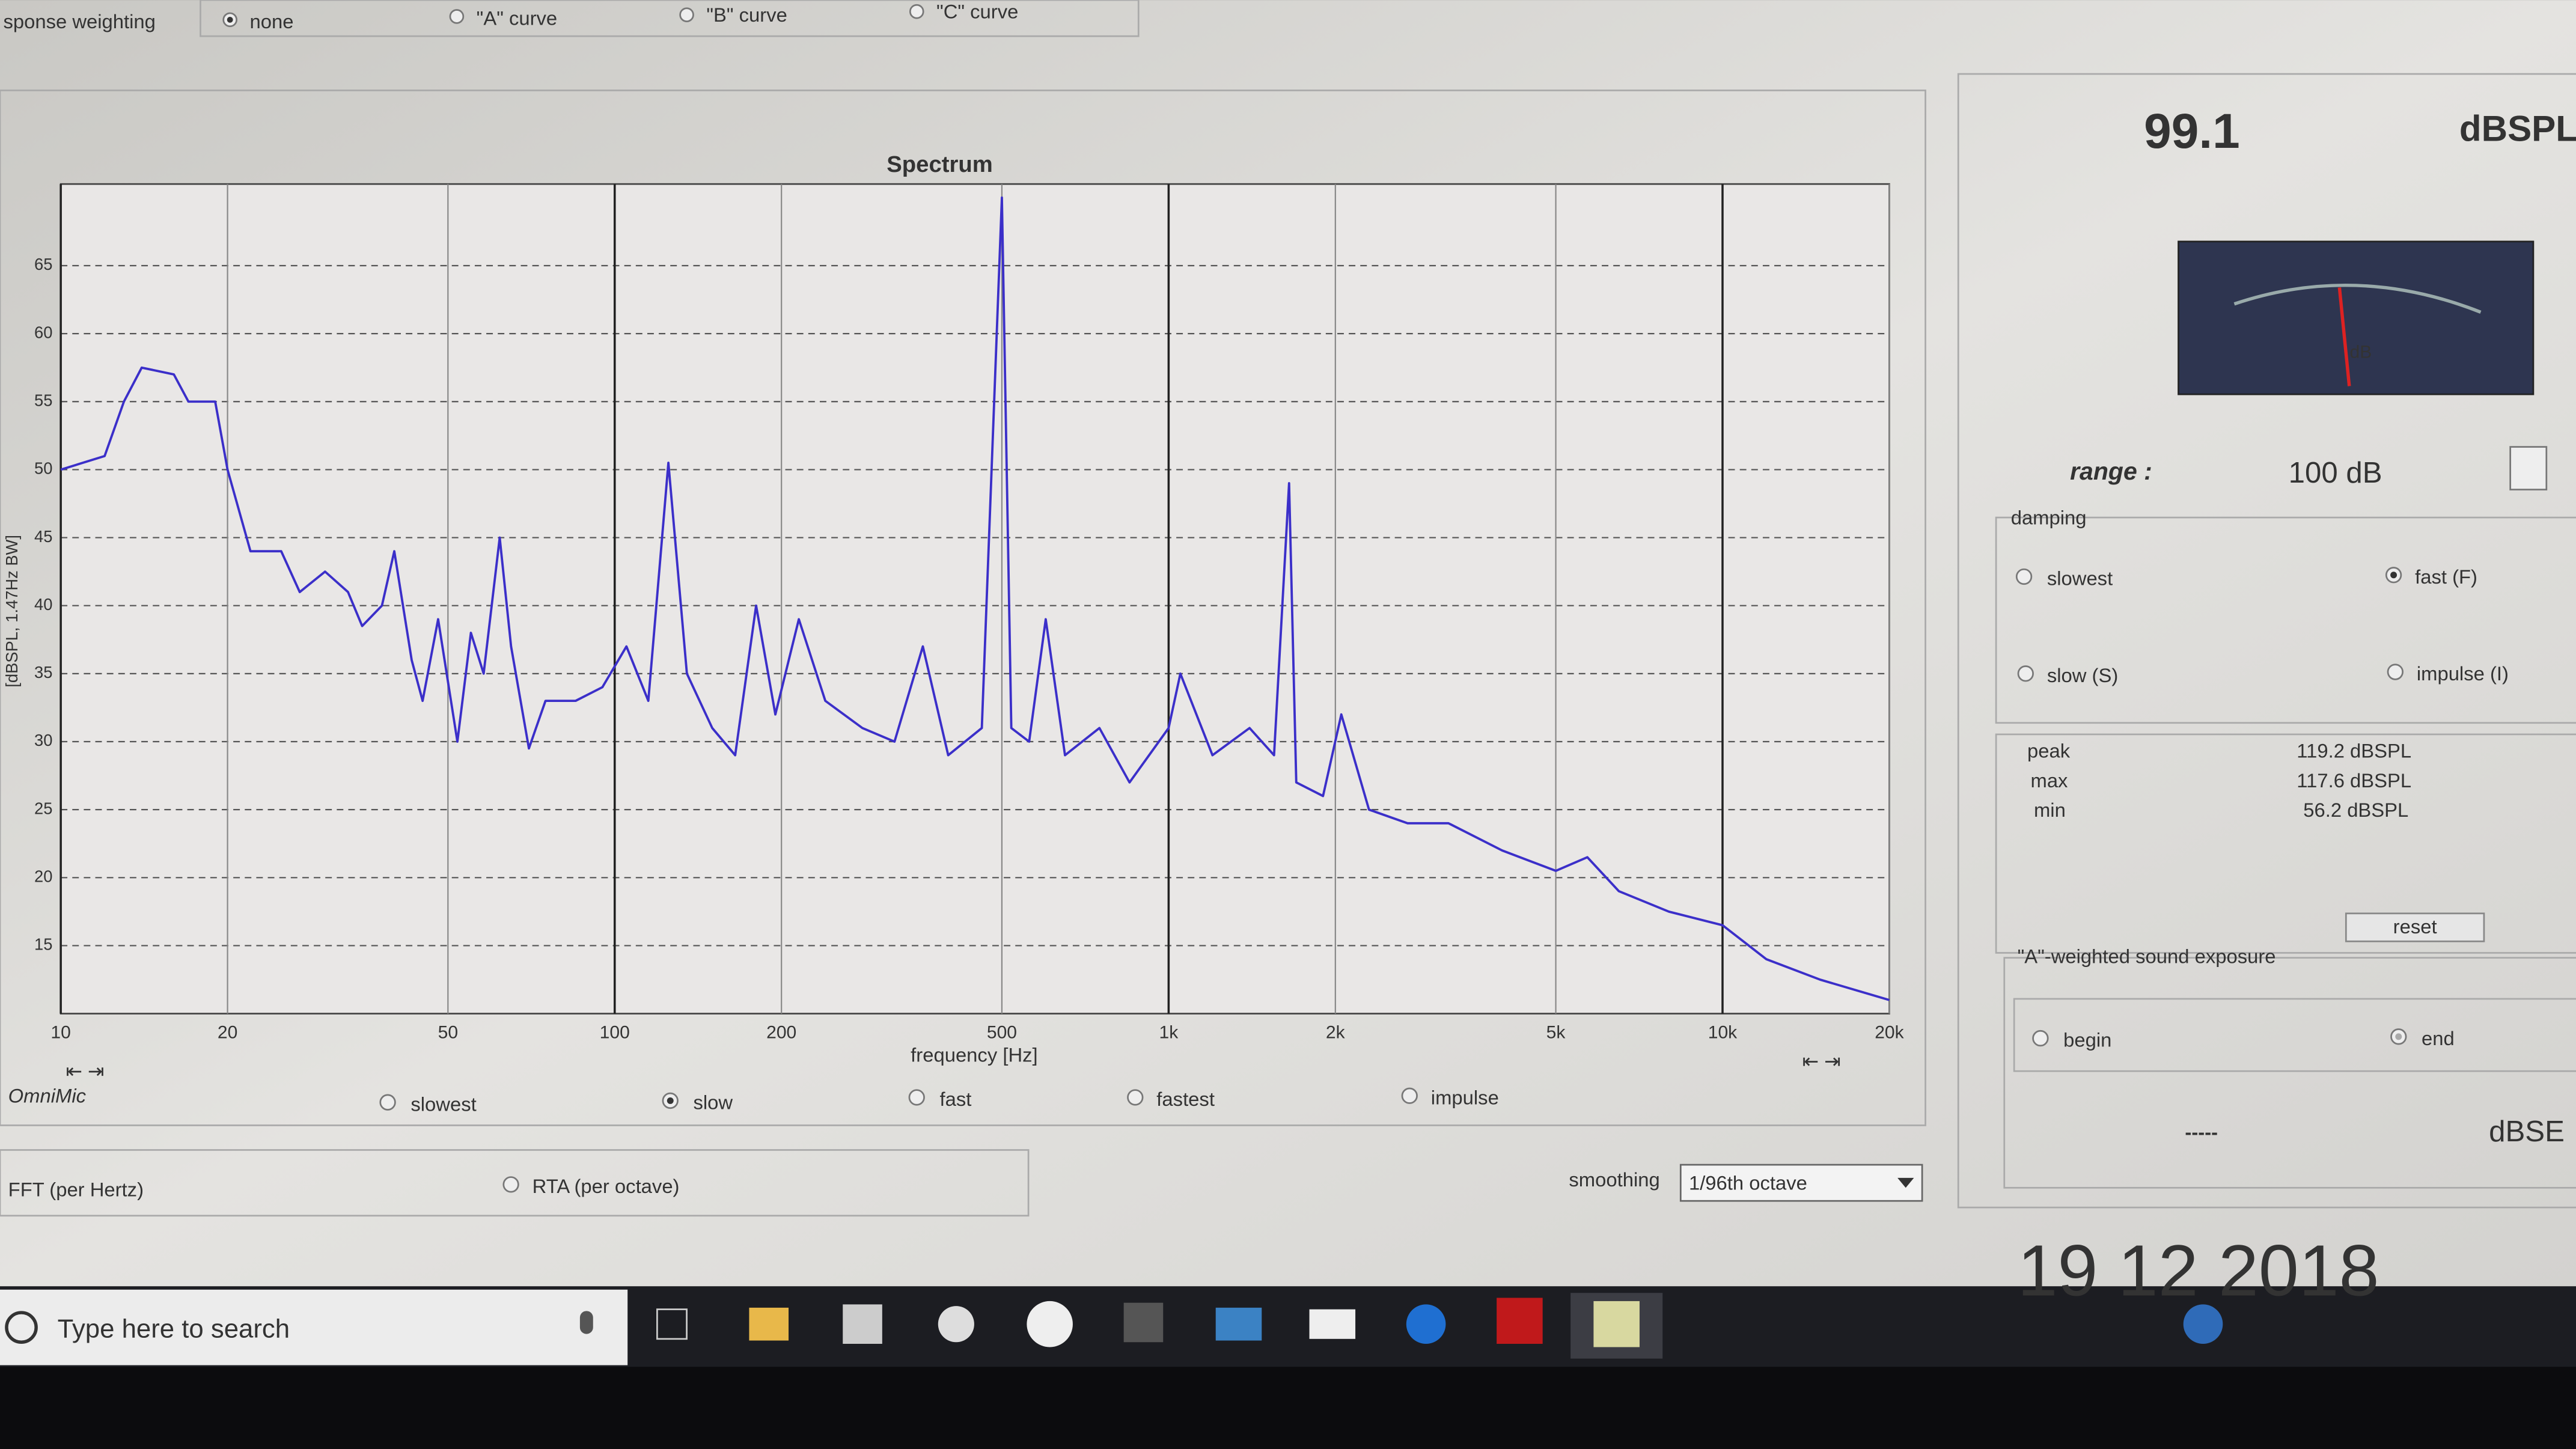  Describe the element at coordinates (2285, 620) in the screenshot. I see `damping-box` at that location.